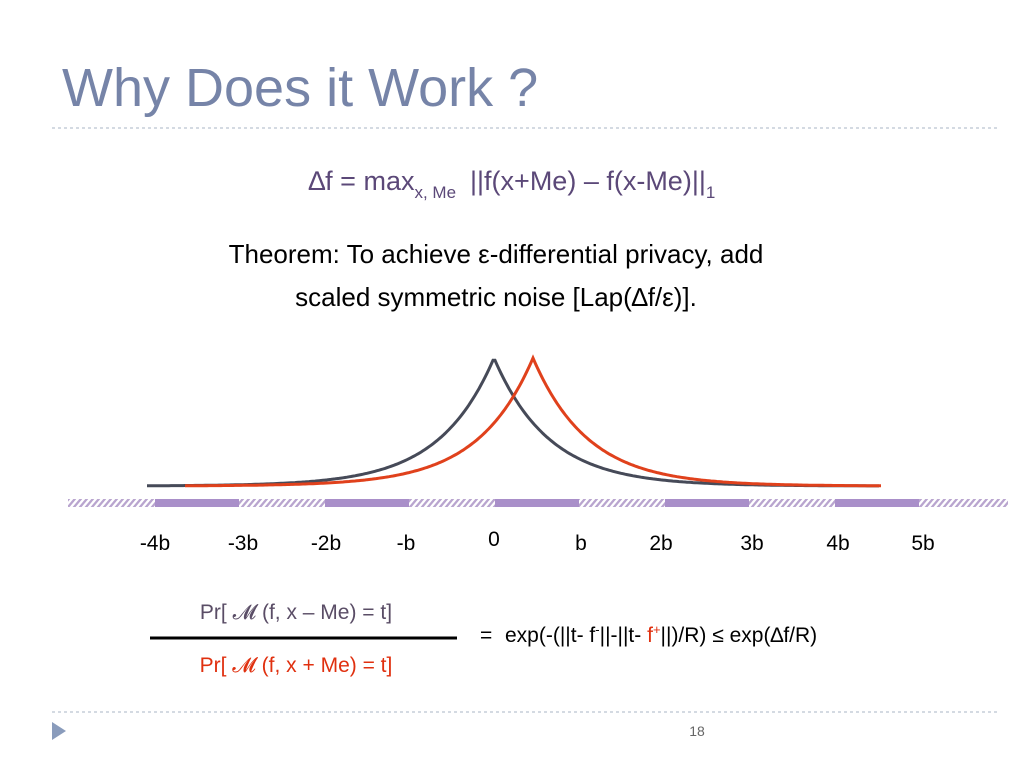 The image size is (1024, 768). What do you see at coordinates (243, 543) in the screenshot?
I see `axis-label: -3b` at bounding box center [243, 543].